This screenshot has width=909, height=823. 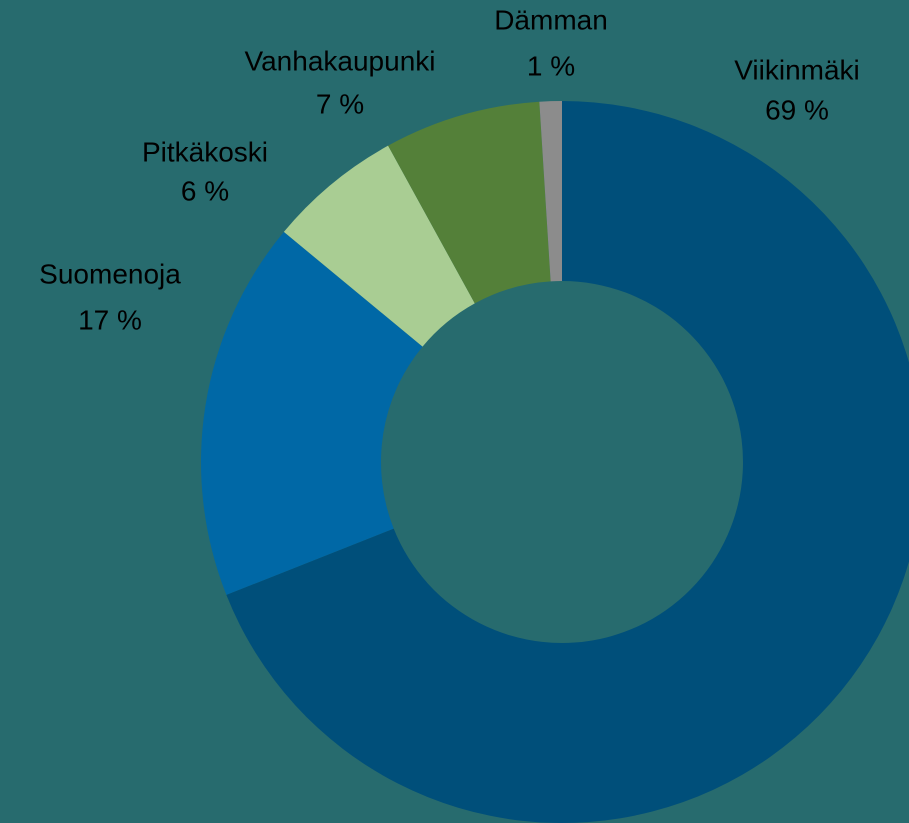 I want to click on slice-label: Suomenoja, so click(x=110, y=273).